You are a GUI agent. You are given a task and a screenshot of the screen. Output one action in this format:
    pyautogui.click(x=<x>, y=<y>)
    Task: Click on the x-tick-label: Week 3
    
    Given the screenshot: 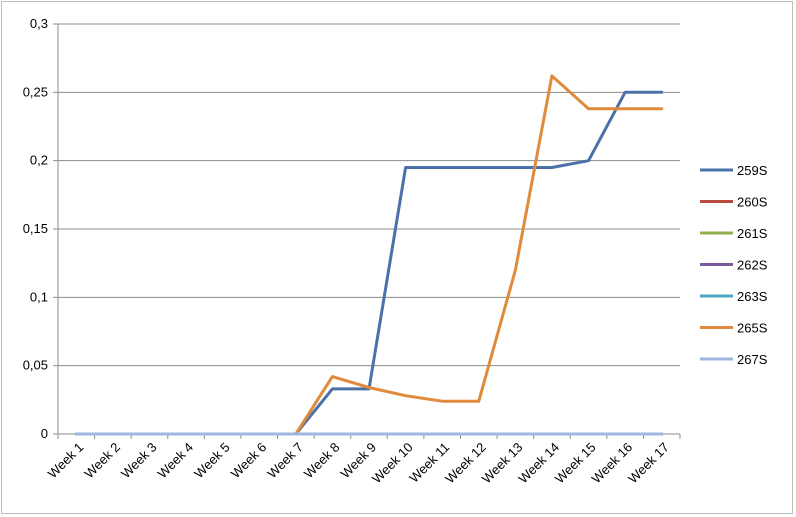 What is the action you would take?
    pyautogui.click(x=139, y=461)
    